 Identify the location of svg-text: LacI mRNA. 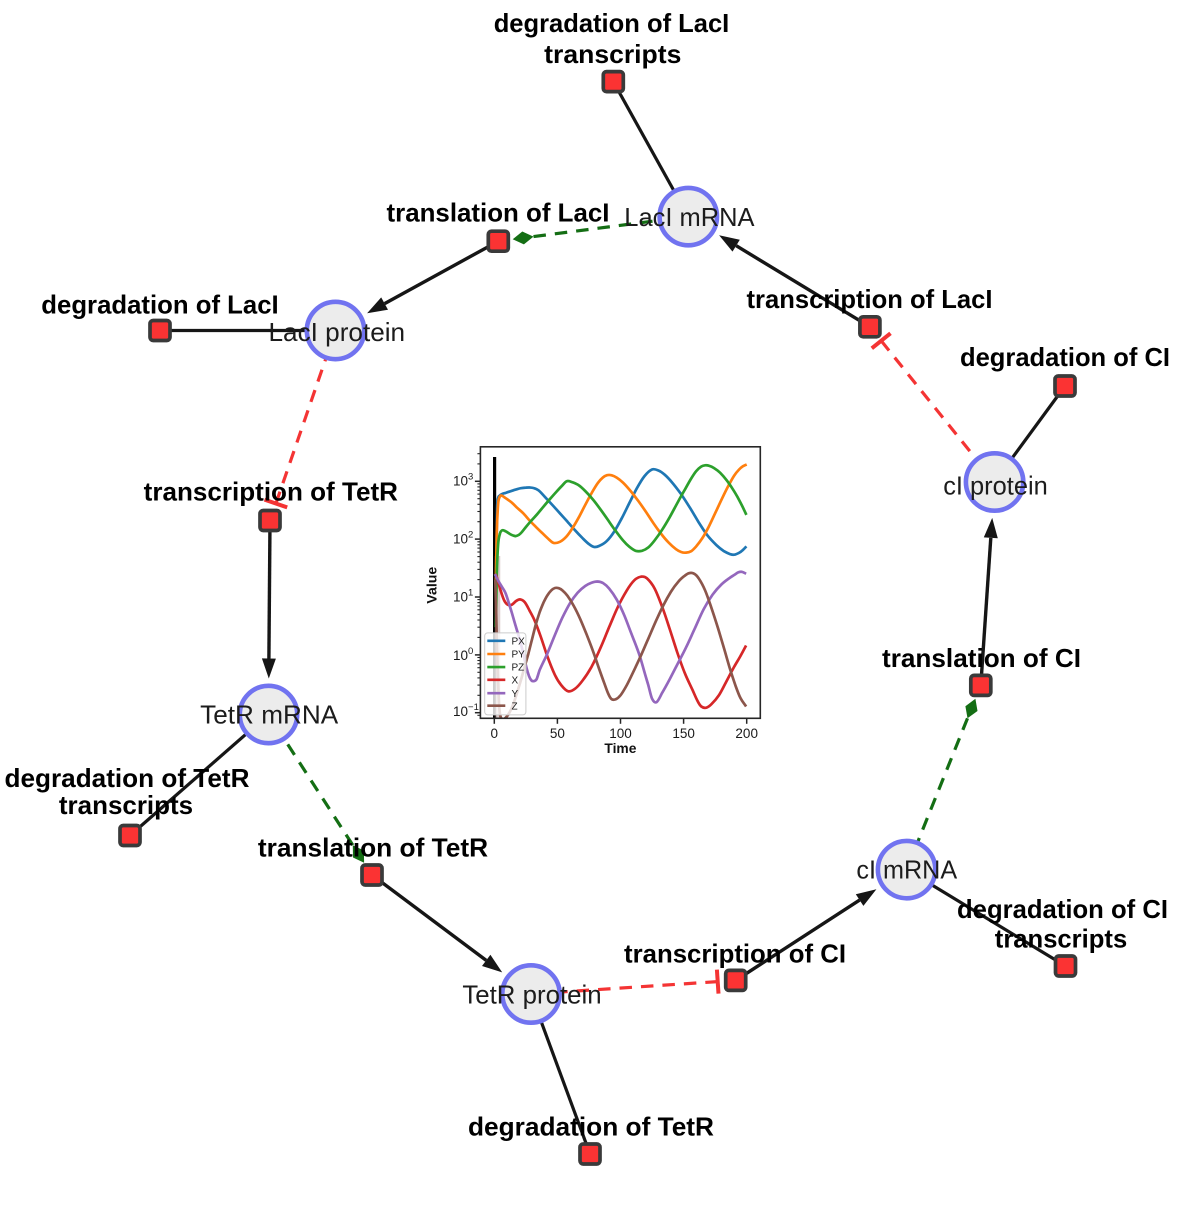
(689, 217).